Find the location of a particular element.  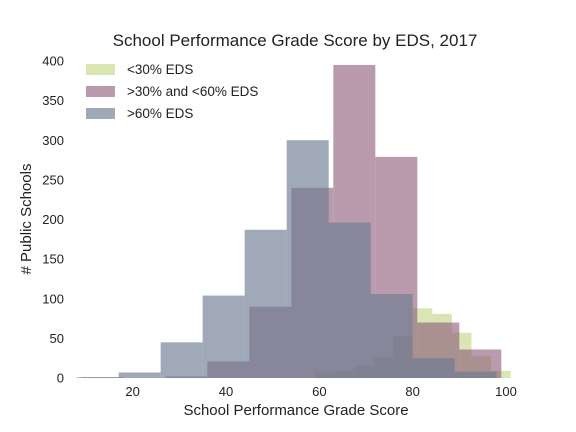

y-tick-label: 250 is located at coordinates (53, 179).